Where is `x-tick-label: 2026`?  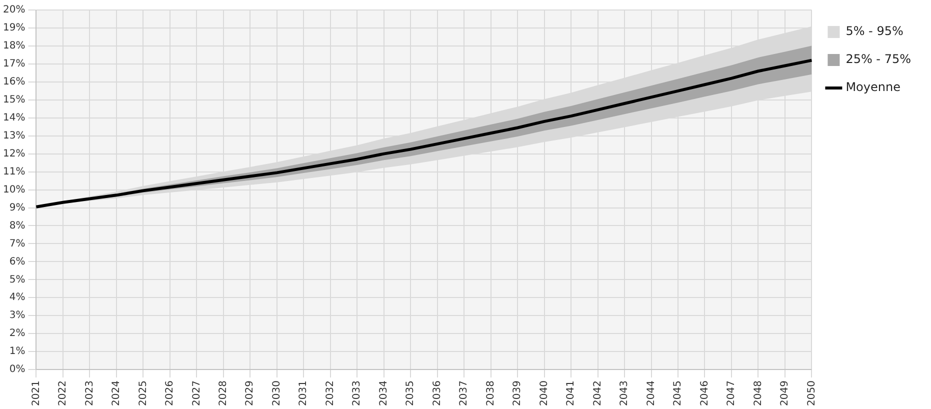
x-tick-label: 2026 is located at coordinates (170, 393).